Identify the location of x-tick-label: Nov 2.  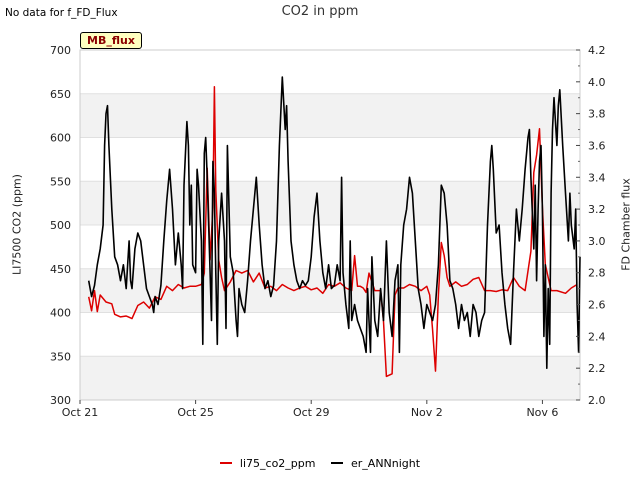
(427, 412).